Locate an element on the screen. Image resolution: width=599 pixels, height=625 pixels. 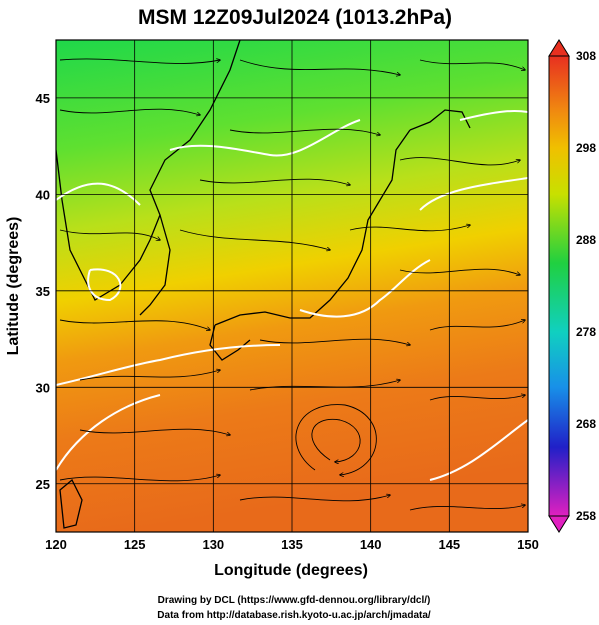
x-tick-label: 150 is located at coordinates (528, 544).